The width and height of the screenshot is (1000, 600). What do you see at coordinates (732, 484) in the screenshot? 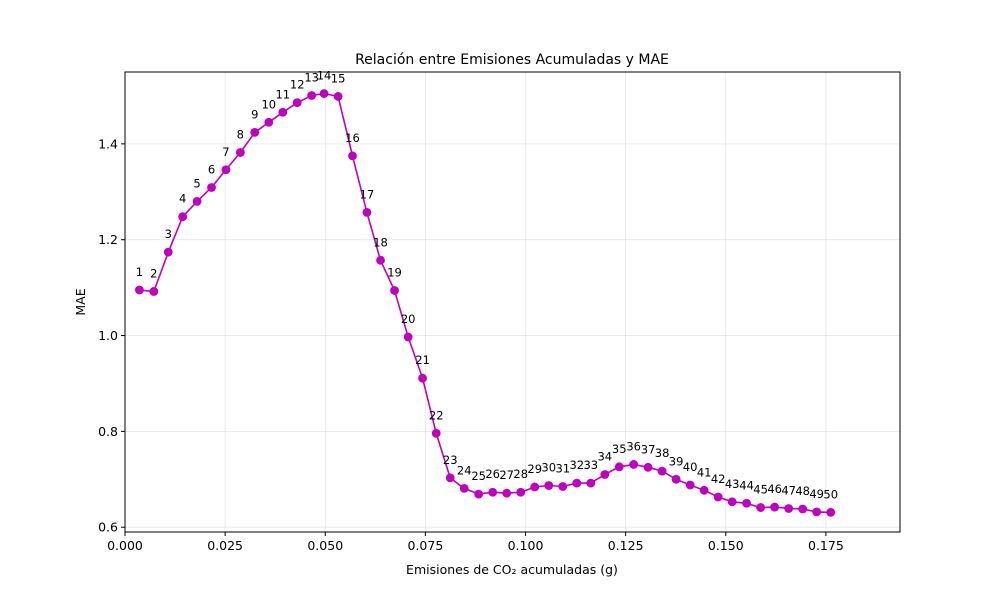
I see `point-label: 43` at bounding box center [732, 484].